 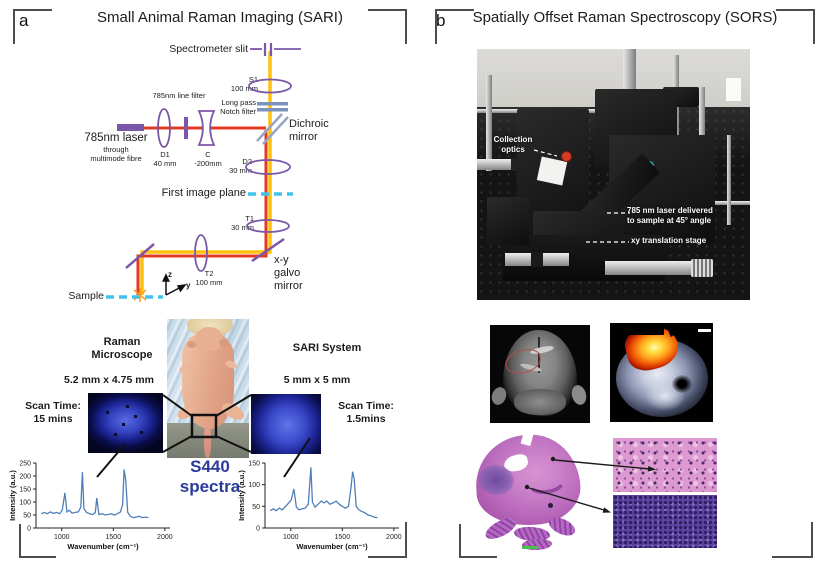 What do you see at coordinates (659, 268) in the screenshot?
I see `stage-micrometer` at bounding box center [659, 268].